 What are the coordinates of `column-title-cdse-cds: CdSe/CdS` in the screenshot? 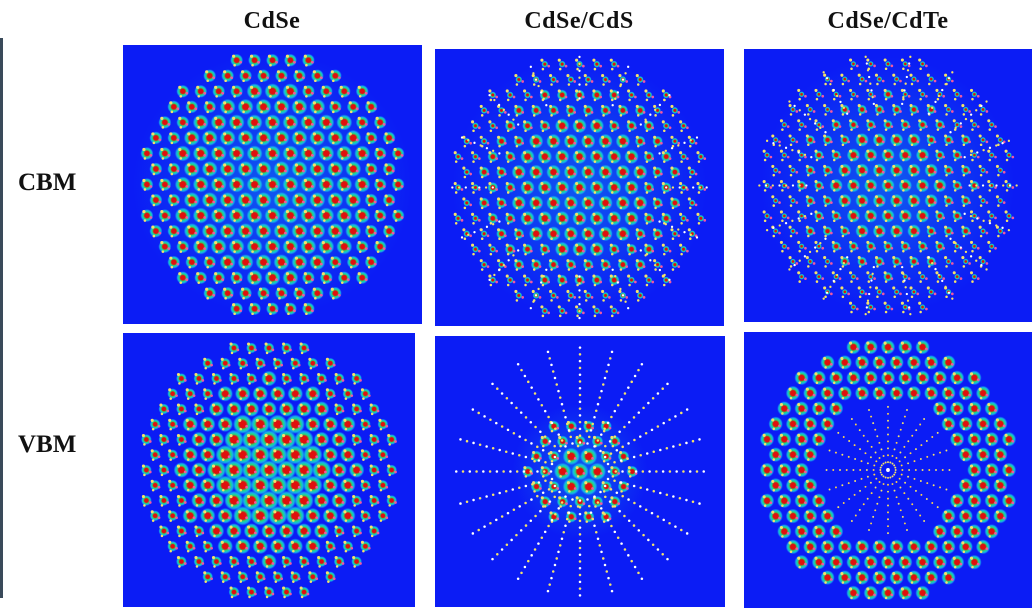 It's located at (579, 21).